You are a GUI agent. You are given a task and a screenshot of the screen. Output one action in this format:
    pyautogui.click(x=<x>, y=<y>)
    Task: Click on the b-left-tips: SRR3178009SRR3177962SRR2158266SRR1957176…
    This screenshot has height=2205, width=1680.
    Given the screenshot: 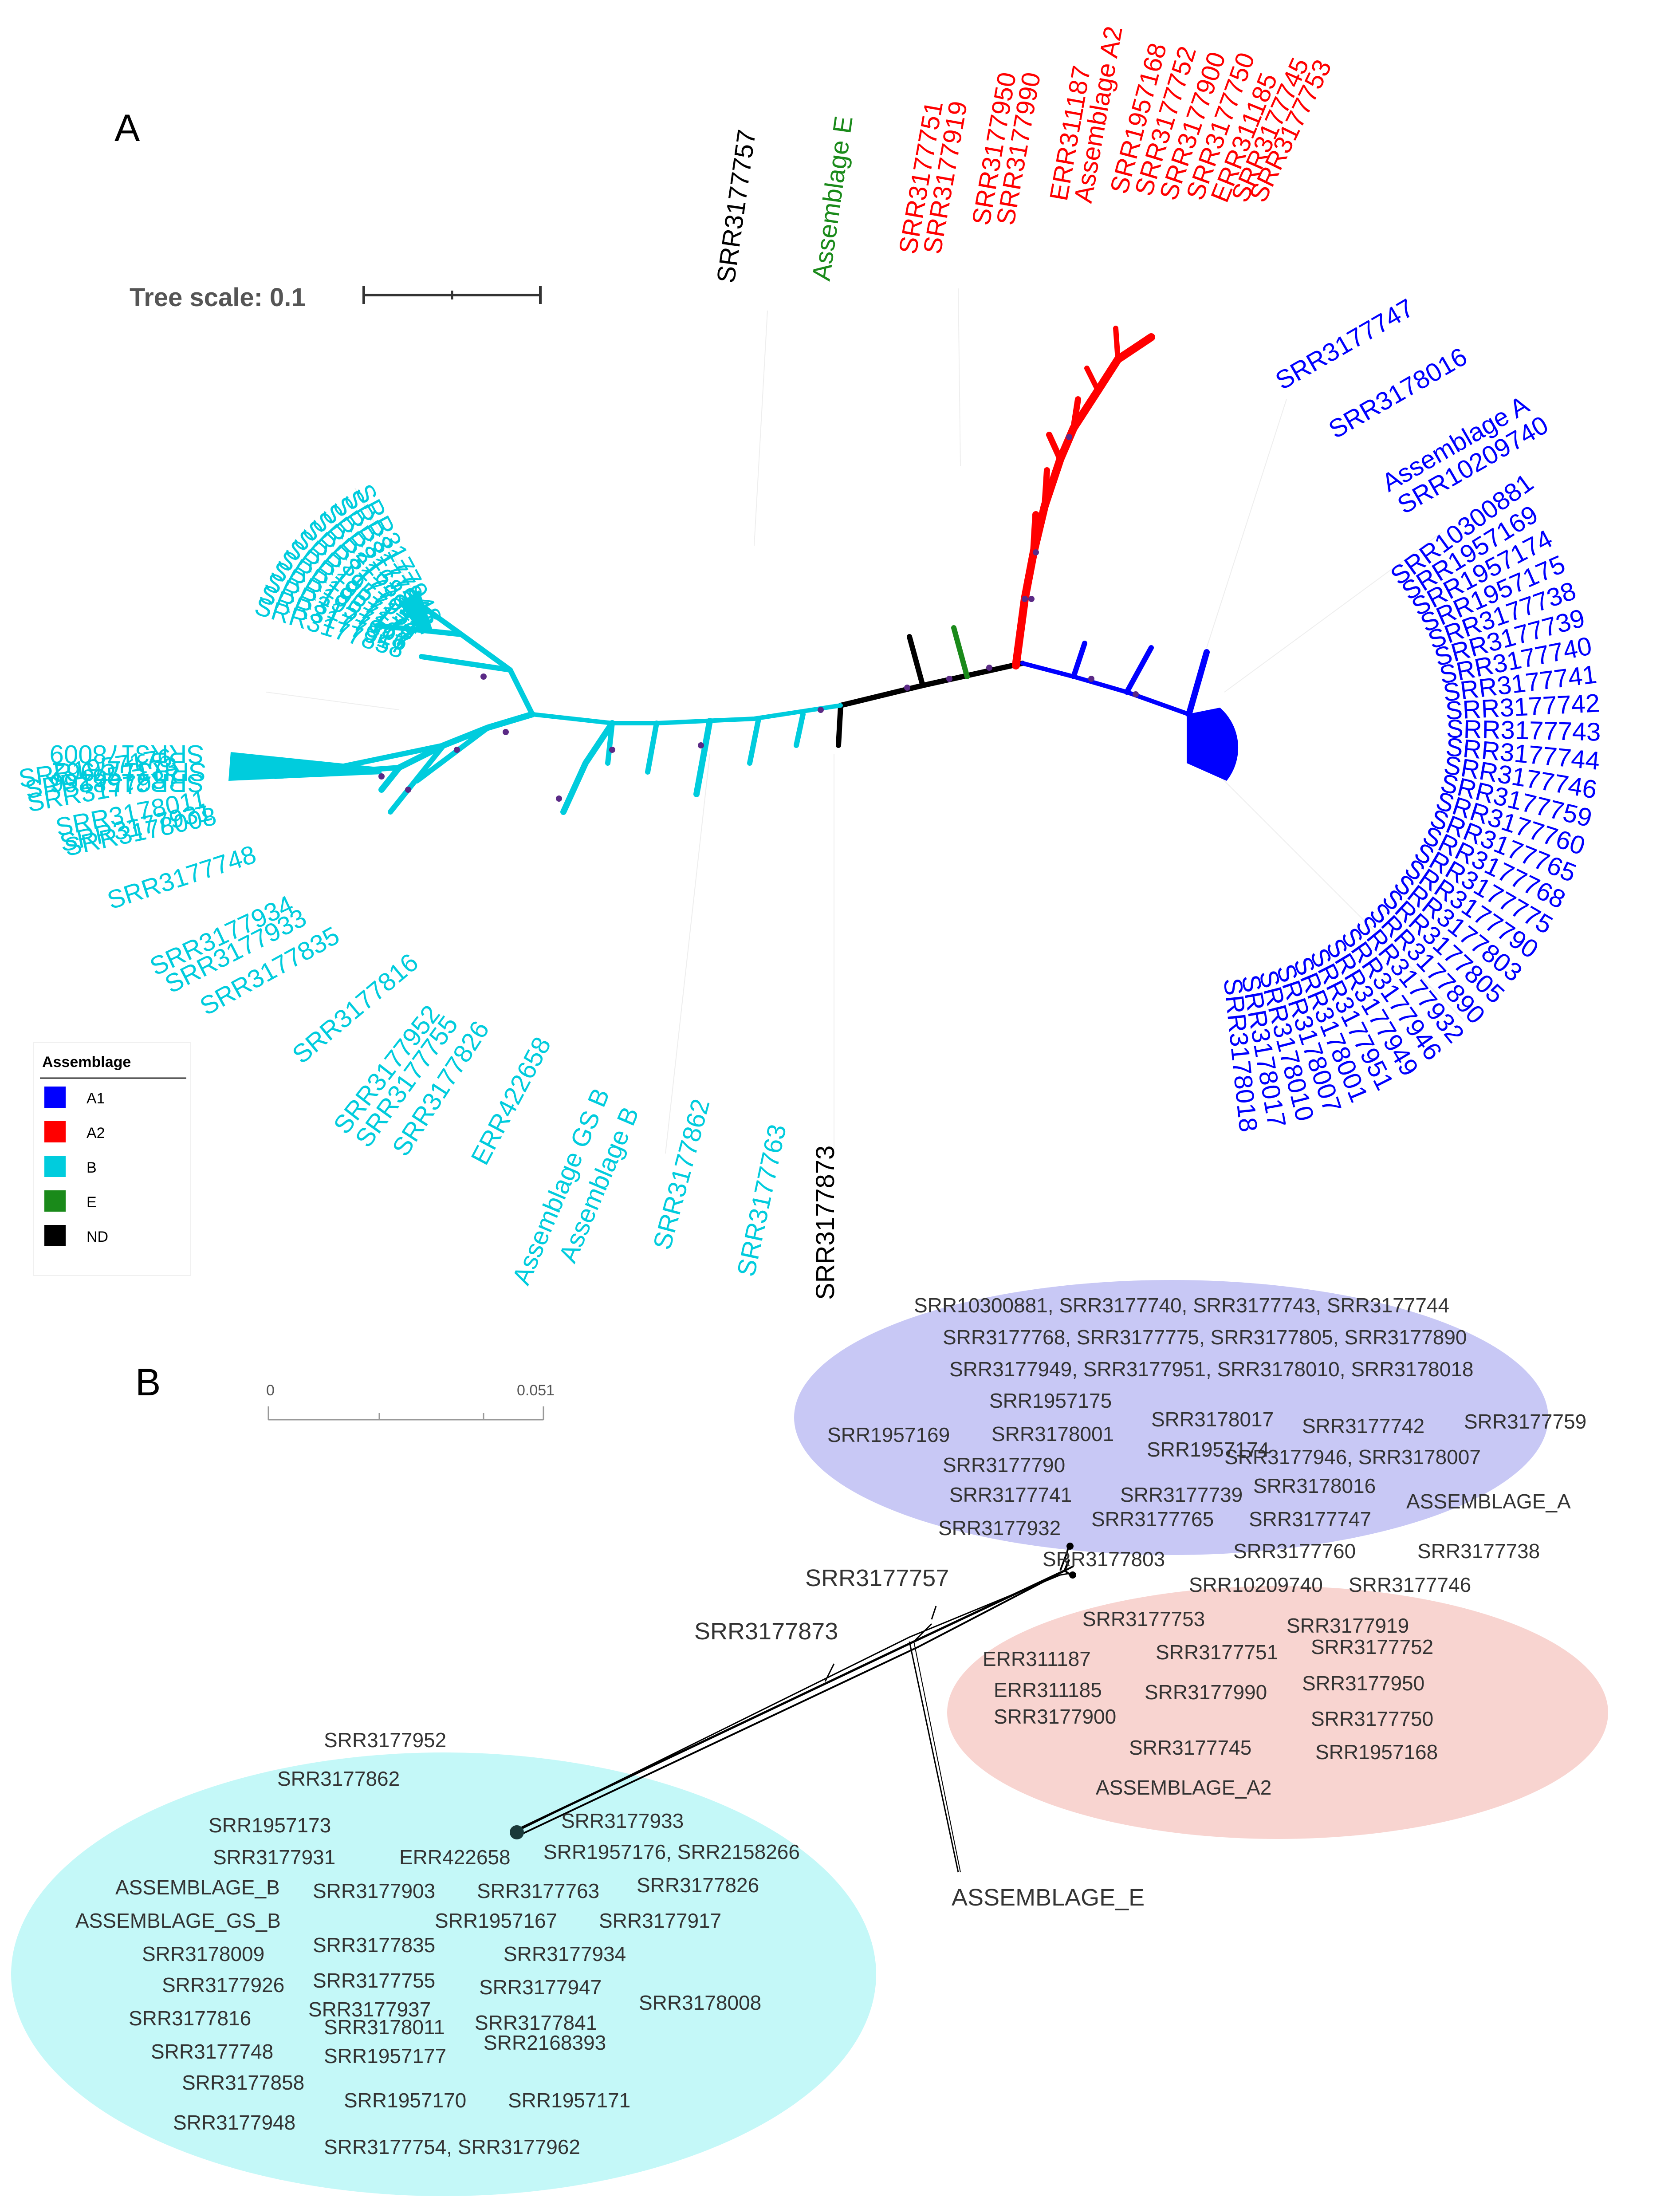 What is the action you would take?
    pyautogui.click(x=118, y=801)
    